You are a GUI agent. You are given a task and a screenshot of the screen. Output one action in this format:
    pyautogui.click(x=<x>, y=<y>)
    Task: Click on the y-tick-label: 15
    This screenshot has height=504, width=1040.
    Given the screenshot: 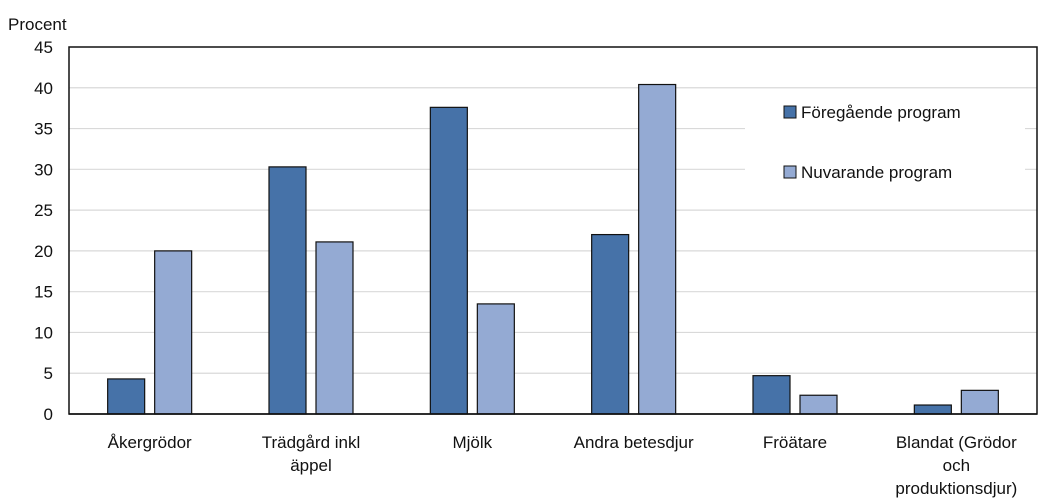 What is the action you would take?
    pyautogui.click(x=43, y=292)
    